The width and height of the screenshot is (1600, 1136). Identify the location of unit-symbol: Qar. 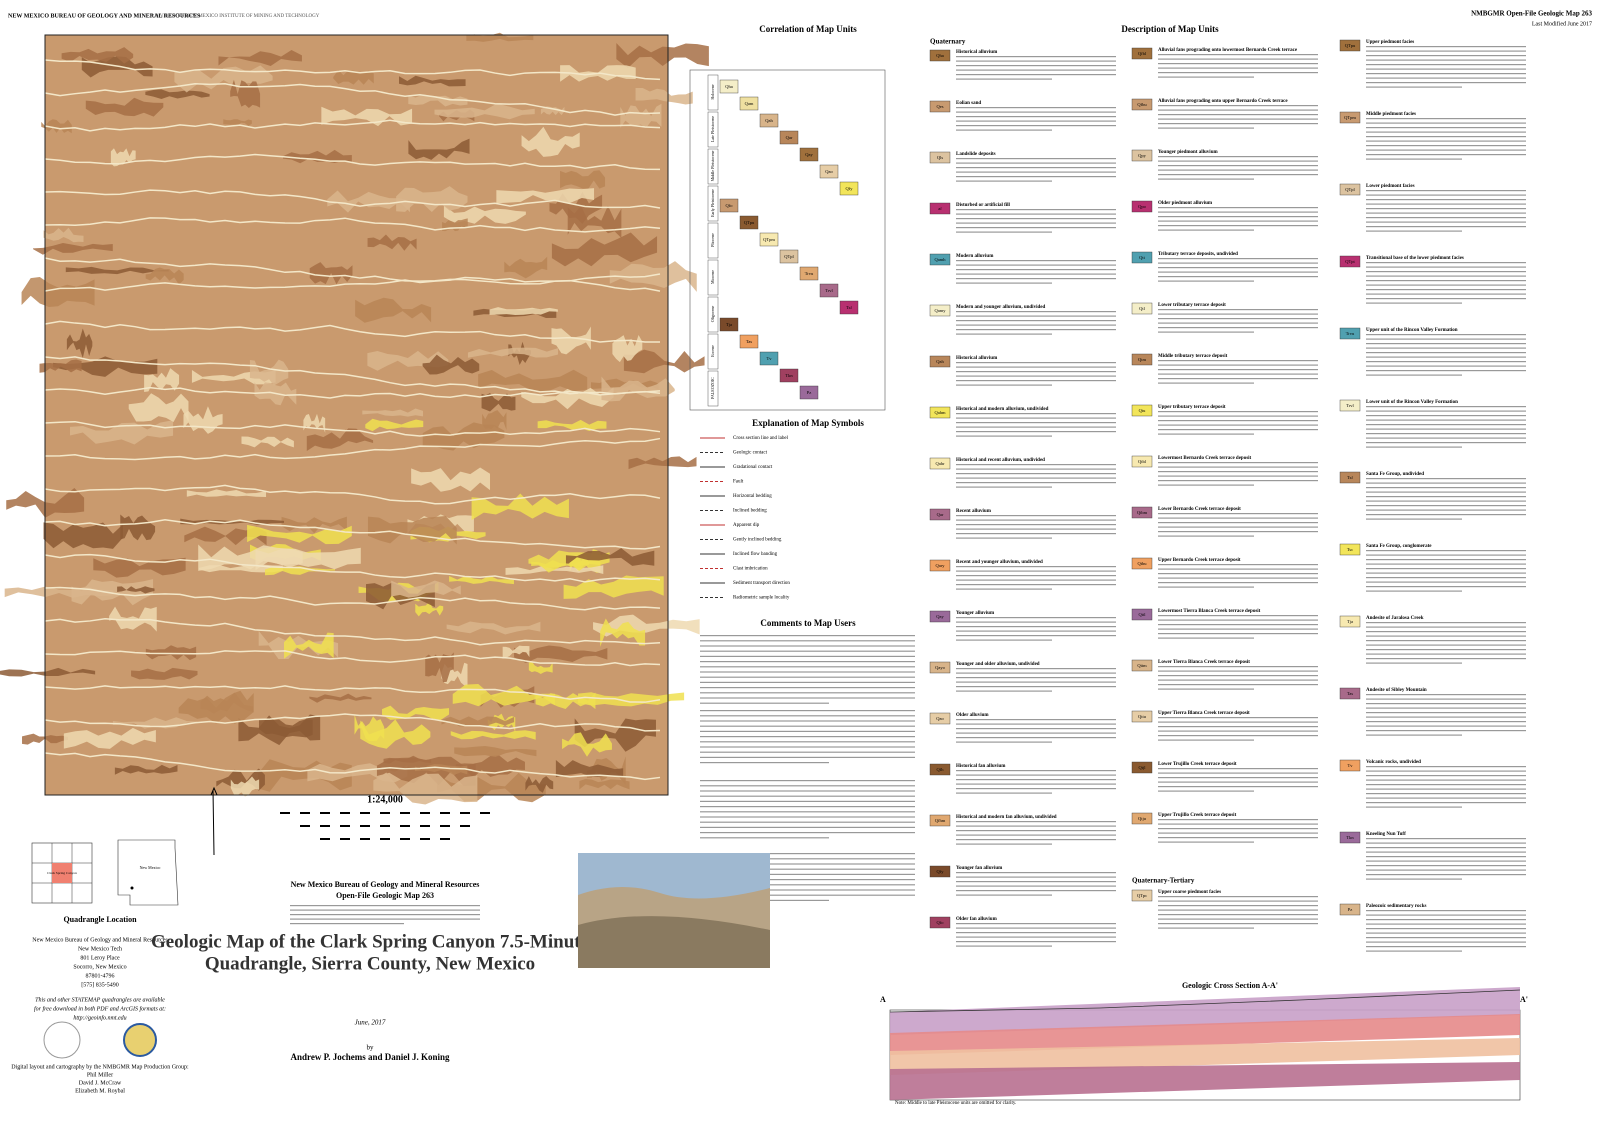
(940, 514).